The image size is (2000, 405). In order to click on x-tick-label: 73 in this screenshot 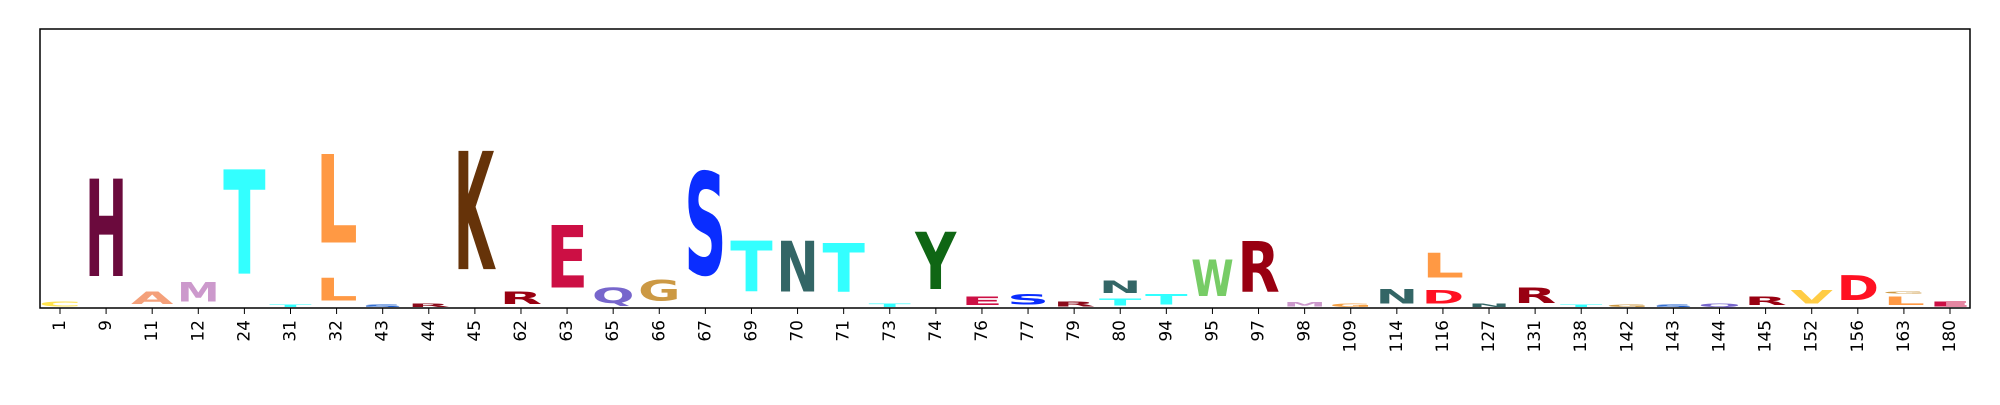, I will do `click(890, 331)`.